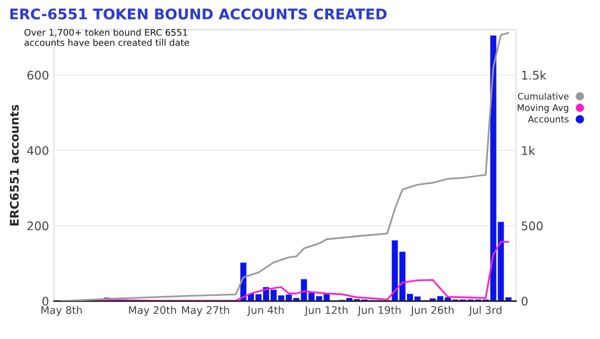 Image resolution: width=600 pixels, height=339 pixels. I want to click on y-axis-title: ERC6551 accounts, so click(14, 165).